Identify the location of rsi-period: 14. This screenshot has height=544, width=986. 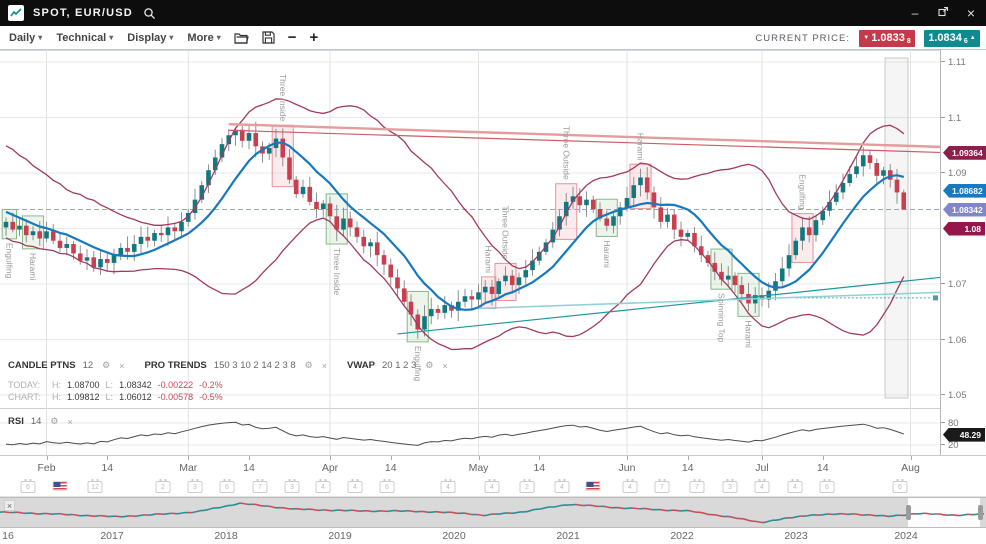
(36, 421).